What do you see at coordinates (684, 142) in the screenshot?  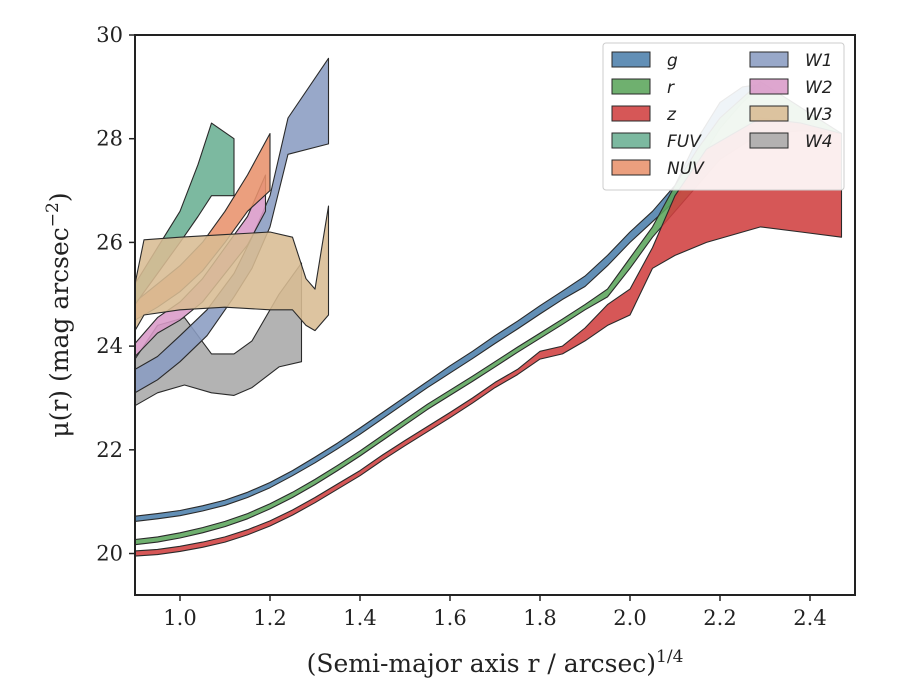 I see `legend-label-fuv: FUV` at bounding box center [684, 142].